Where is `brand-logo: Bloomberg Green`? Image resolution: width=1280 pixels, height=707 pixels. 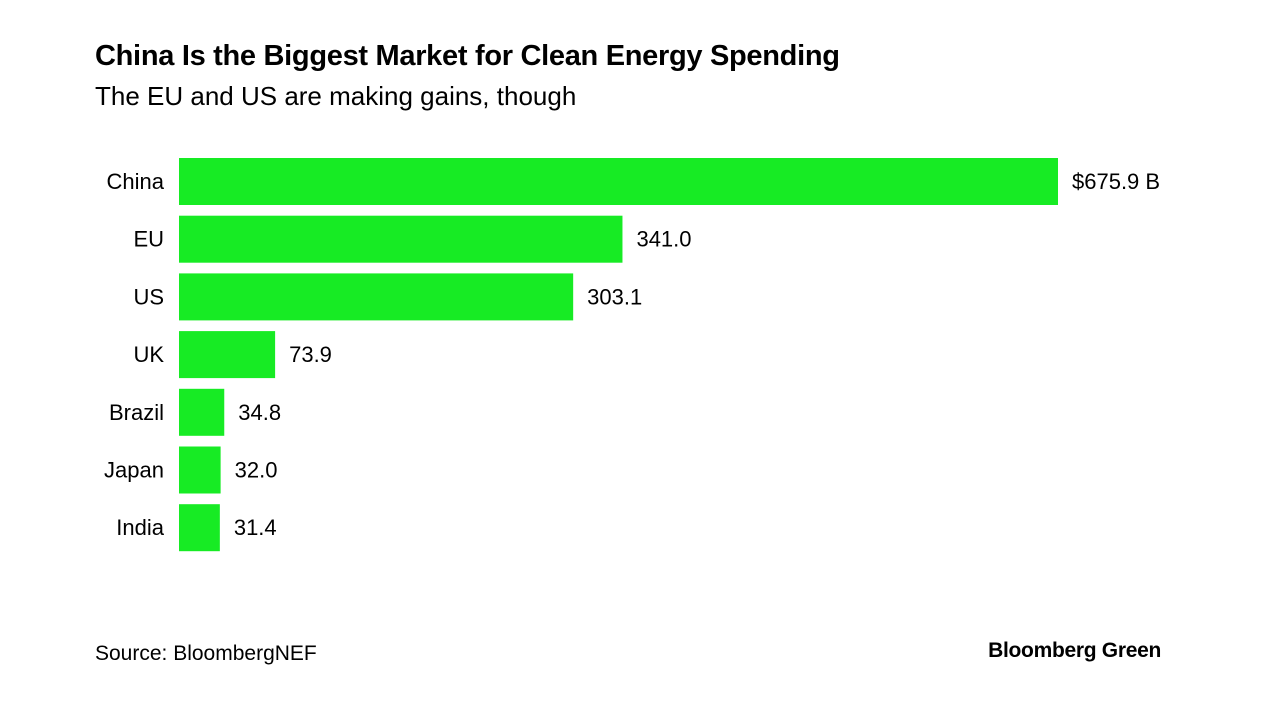 brand-logo: Bloomberg Green is located at coordinates (1074, 650).